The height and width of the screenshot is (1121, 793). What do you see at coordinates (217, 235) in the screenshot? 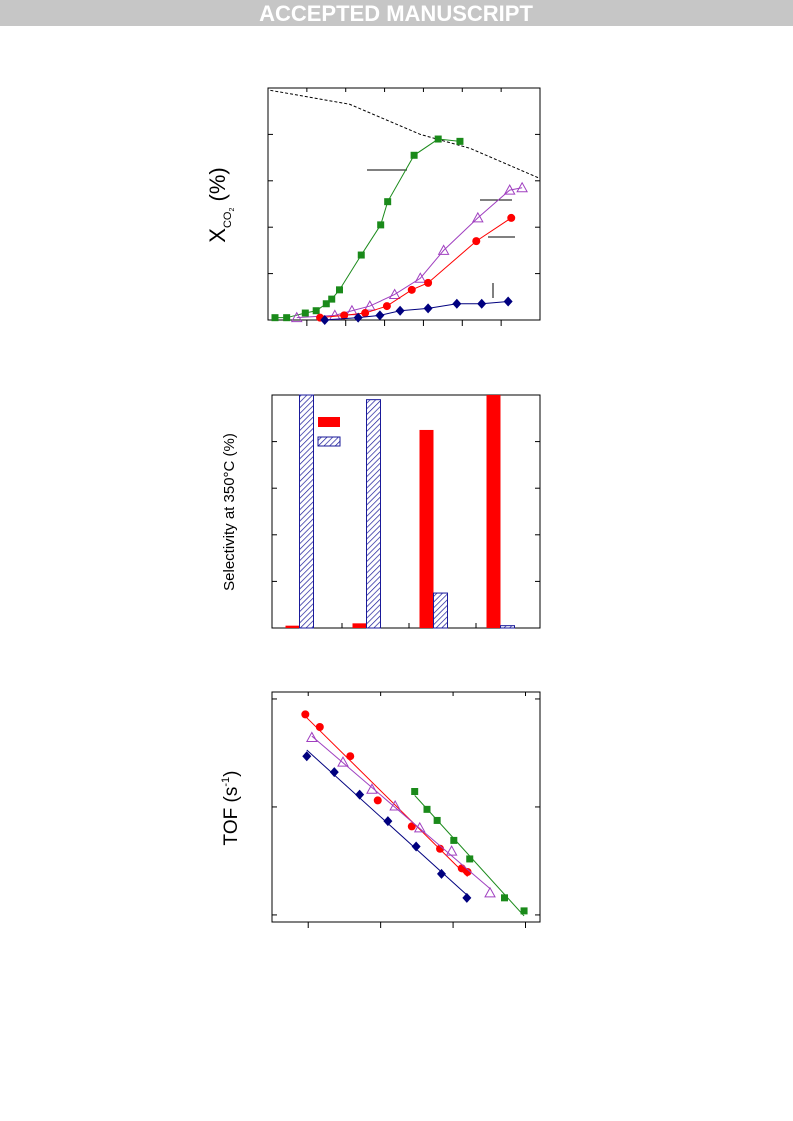
I see `label-part: X` at bounding box center [217, 235].